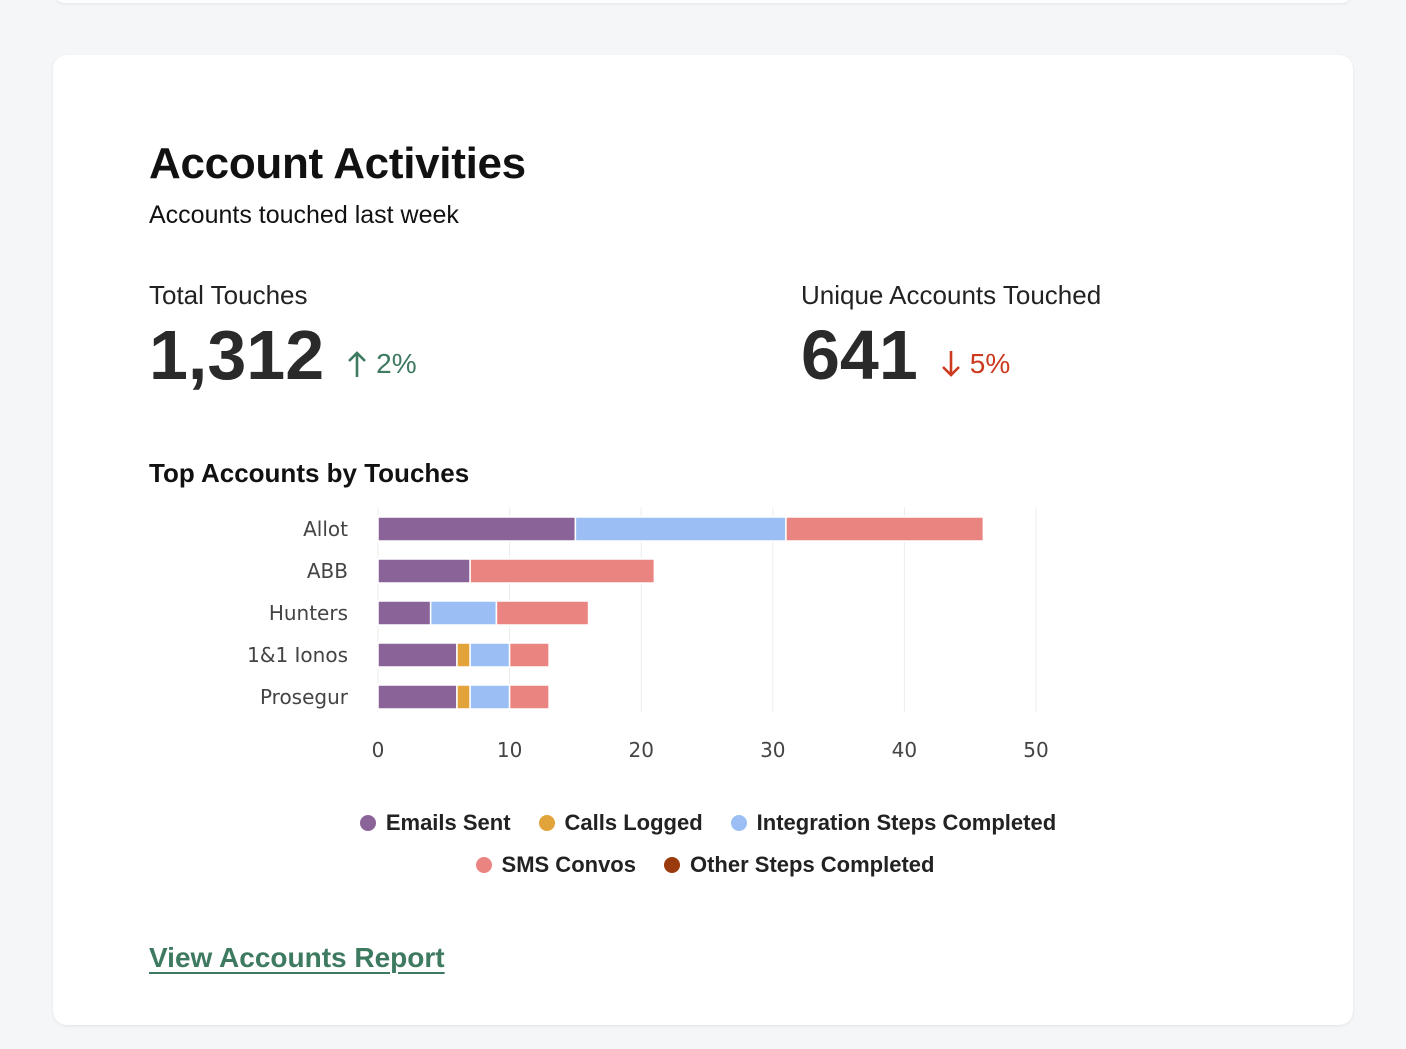  Describe the element at coordinates (703, 1) in the screenshot. I see `previous-card-edge` at that location.